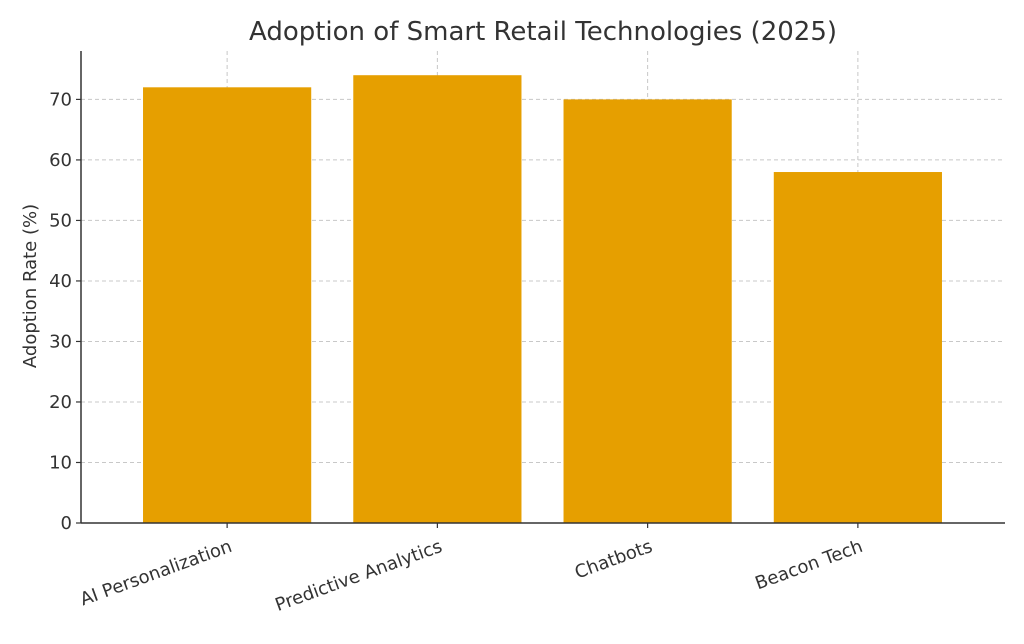 The image size is (1024, 644). I want to click on y-tick-label-0: 0, so click(66, 523).